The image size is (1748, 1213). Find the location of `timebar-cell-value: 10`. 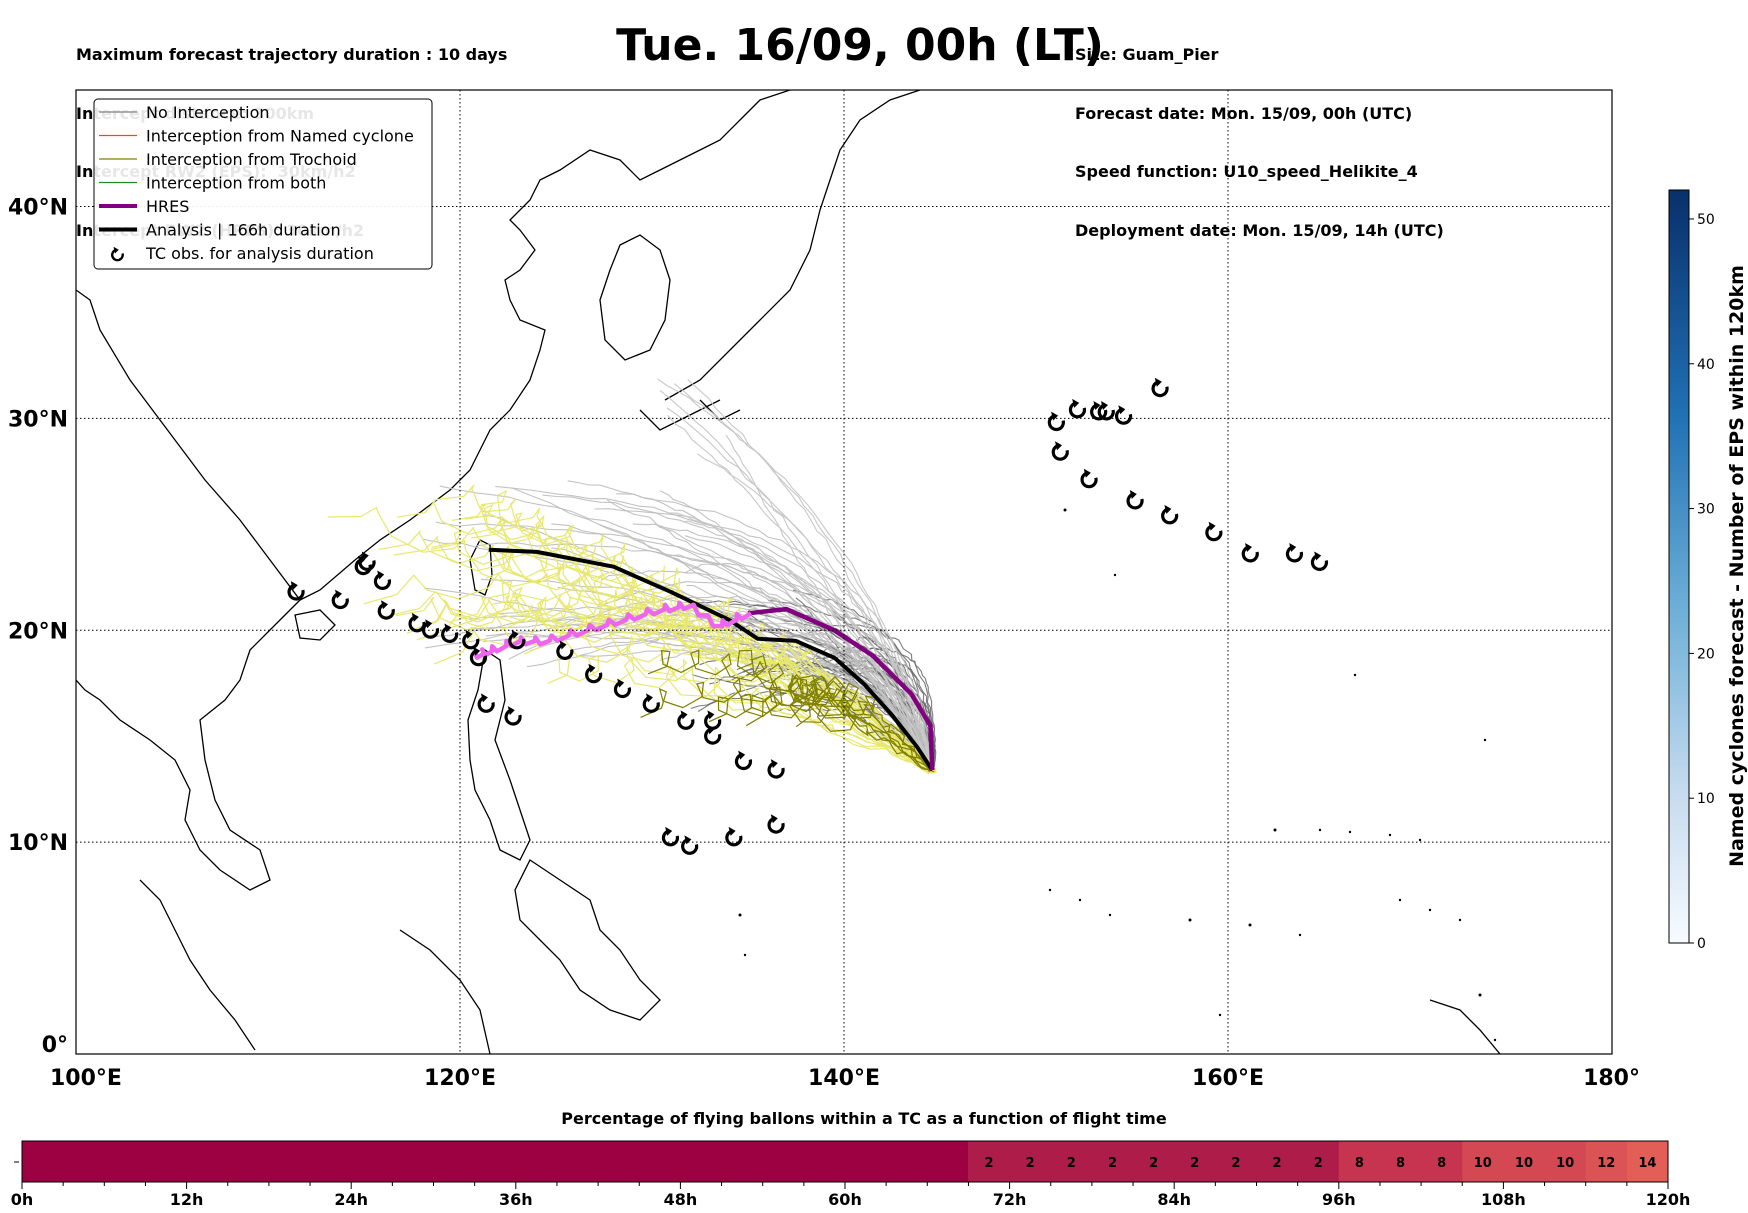

timebar-cell-value: 10 is located at coordinates (1565, 1163).